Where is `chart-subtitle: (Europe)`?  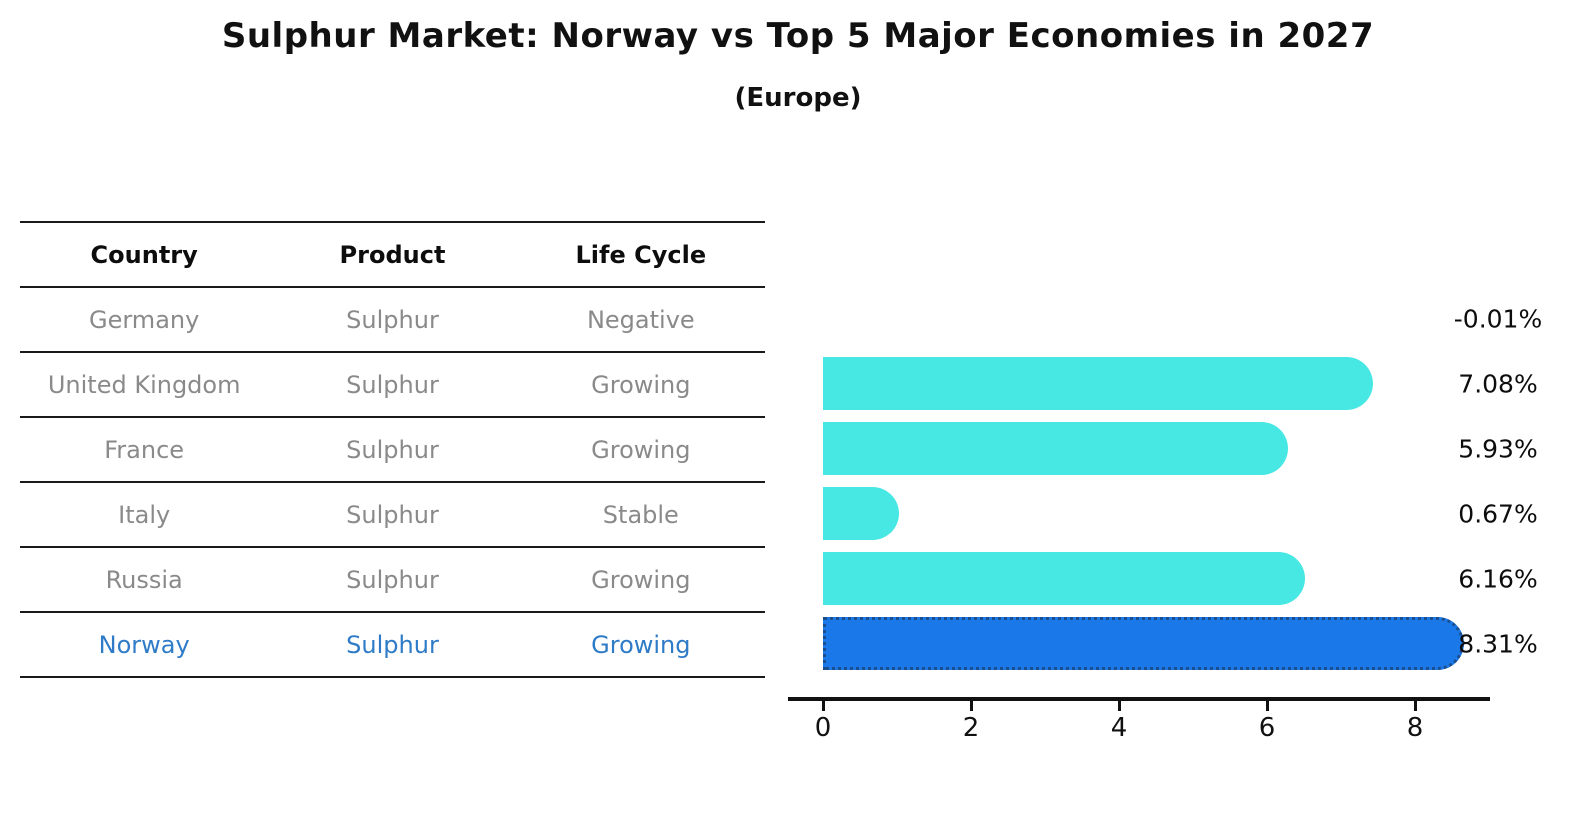 chart-subtitle: (Europe) is located at coordinates (798, 98).